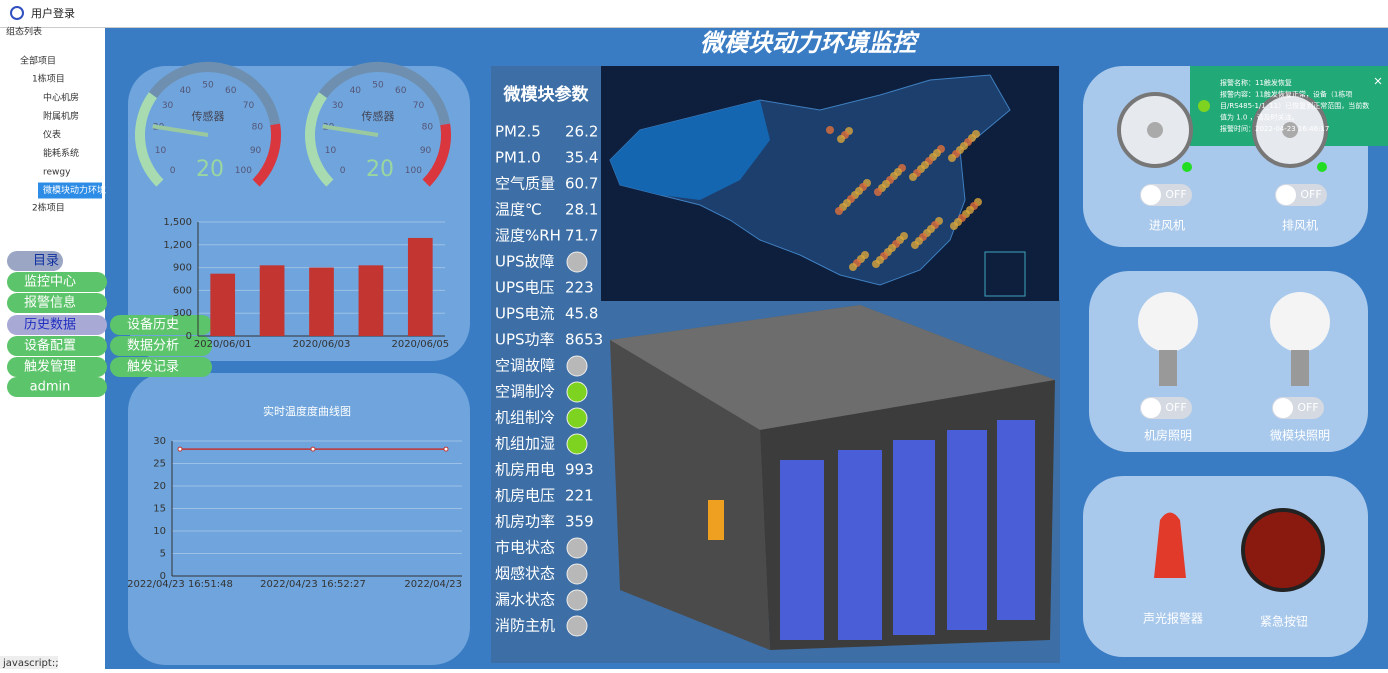 This screenshot has width=1388, height=673. What do you see at coordinates (243, 171) in the screenshot?
I see `gauge-tick-label: 100` at bounding box center [243, 171].